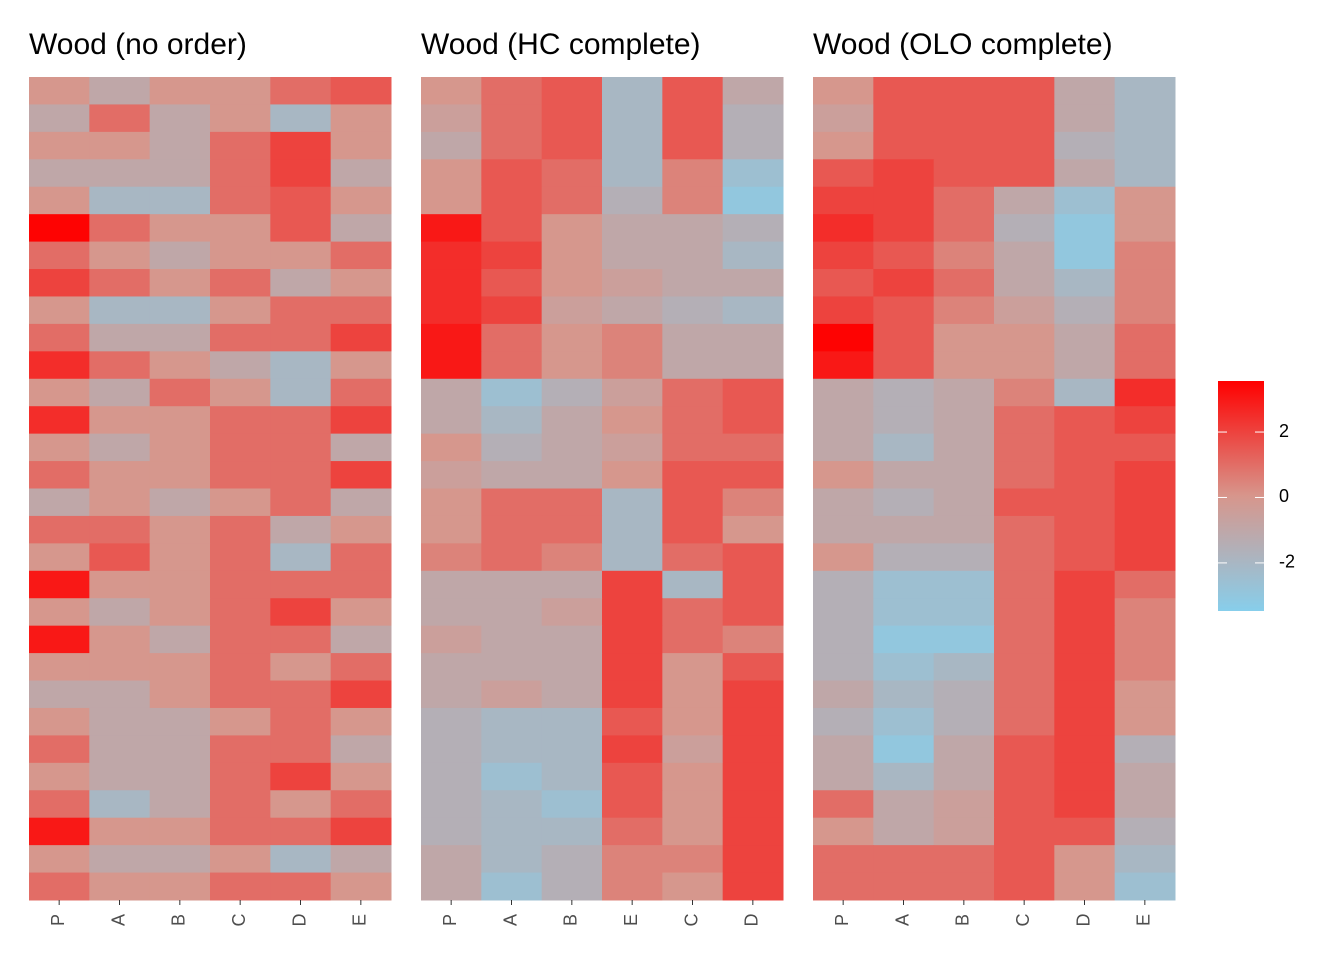 The width and height of the screenshot is (1344, 960). What do you see at coordinates (1284, 496) in the screenshot?
I see `colorbar-label: 0` at bounding box center [1284, 496].